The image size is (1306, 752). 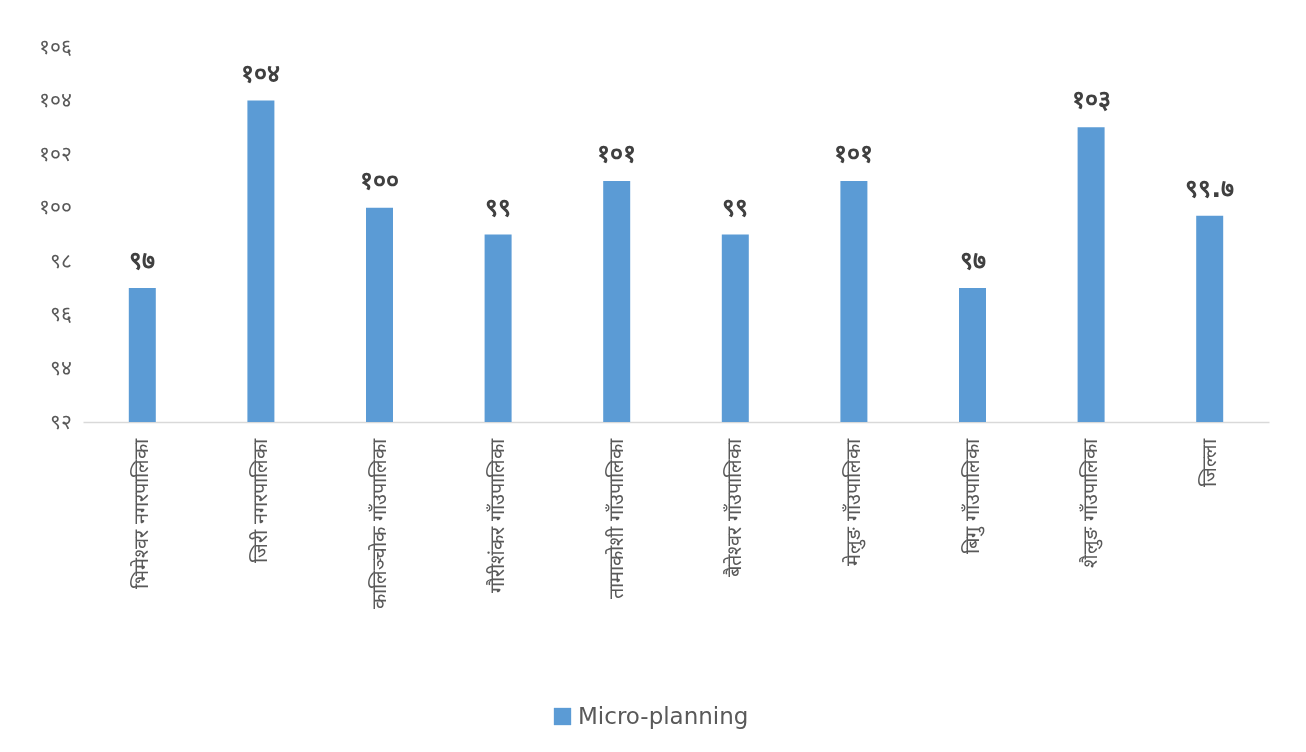 I want to click on data-label: १०३, so click(x=1091, y=100).